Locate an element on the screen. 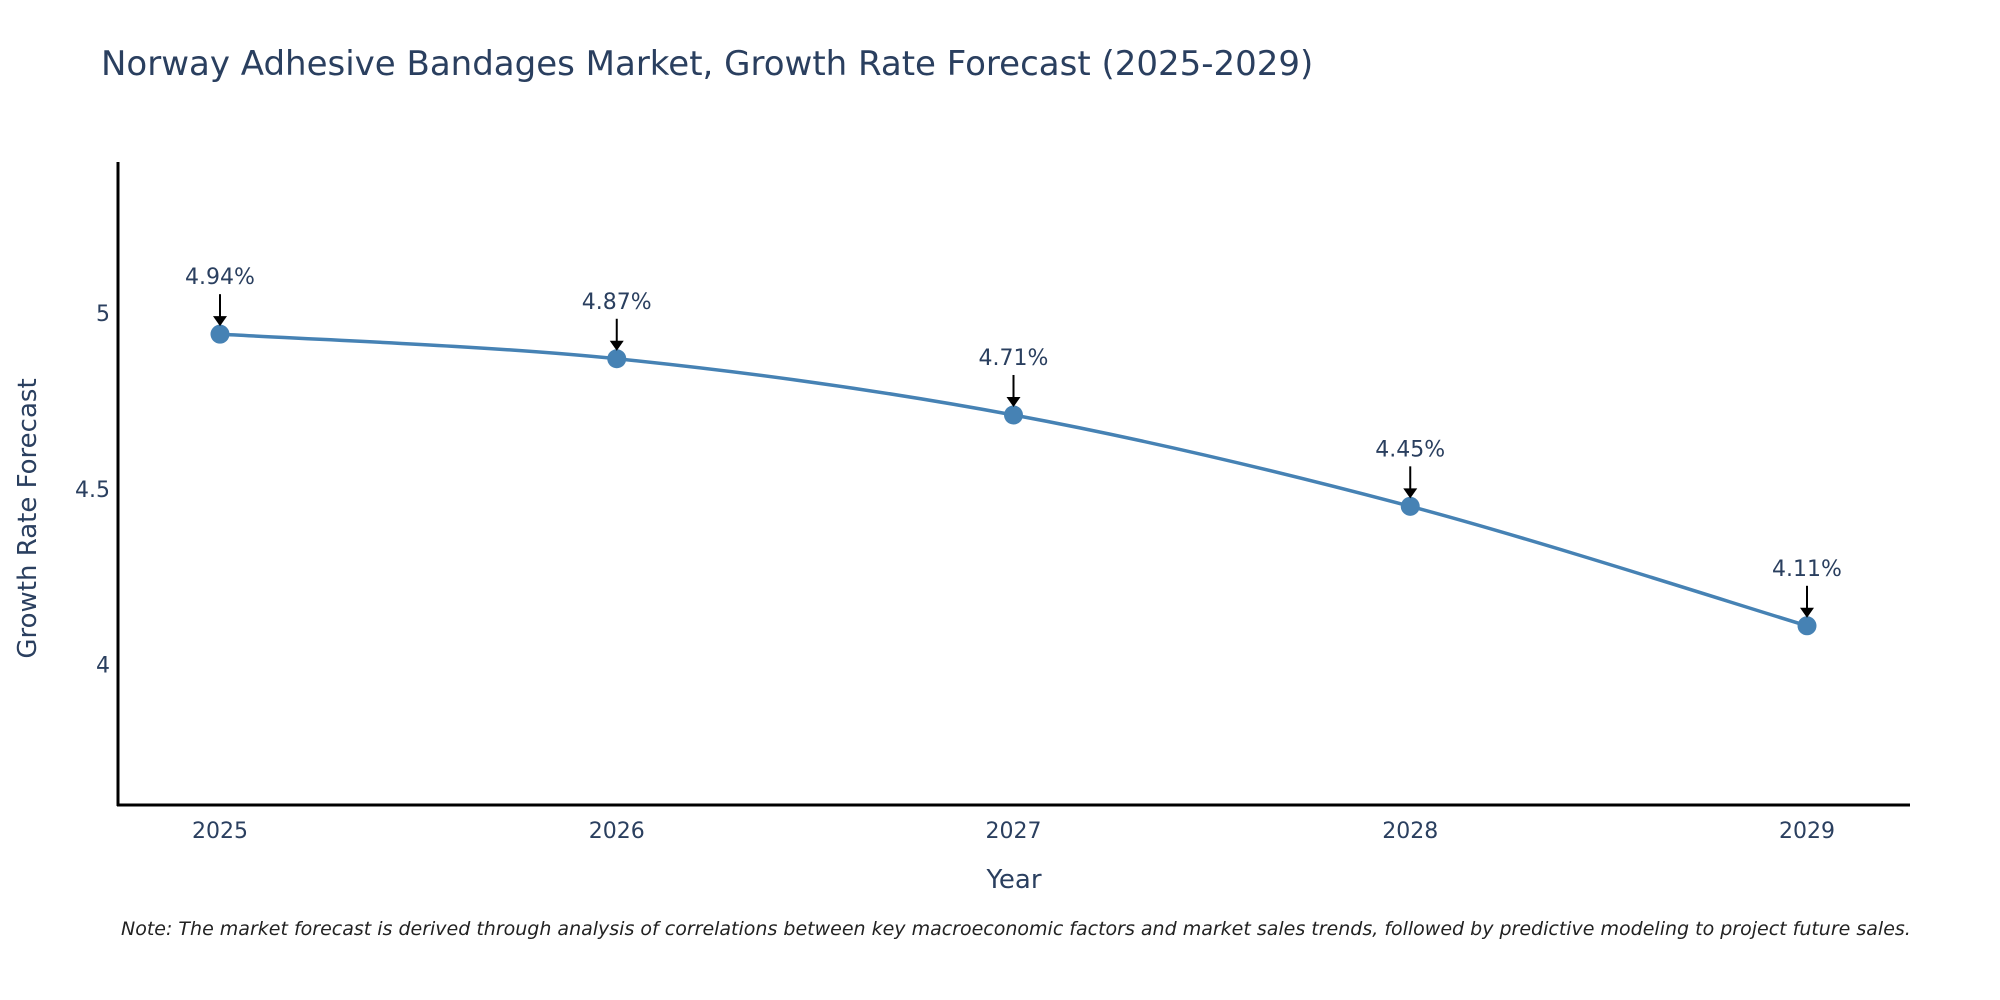  data-label: 4.11% is located at coordinates (1807, 569).